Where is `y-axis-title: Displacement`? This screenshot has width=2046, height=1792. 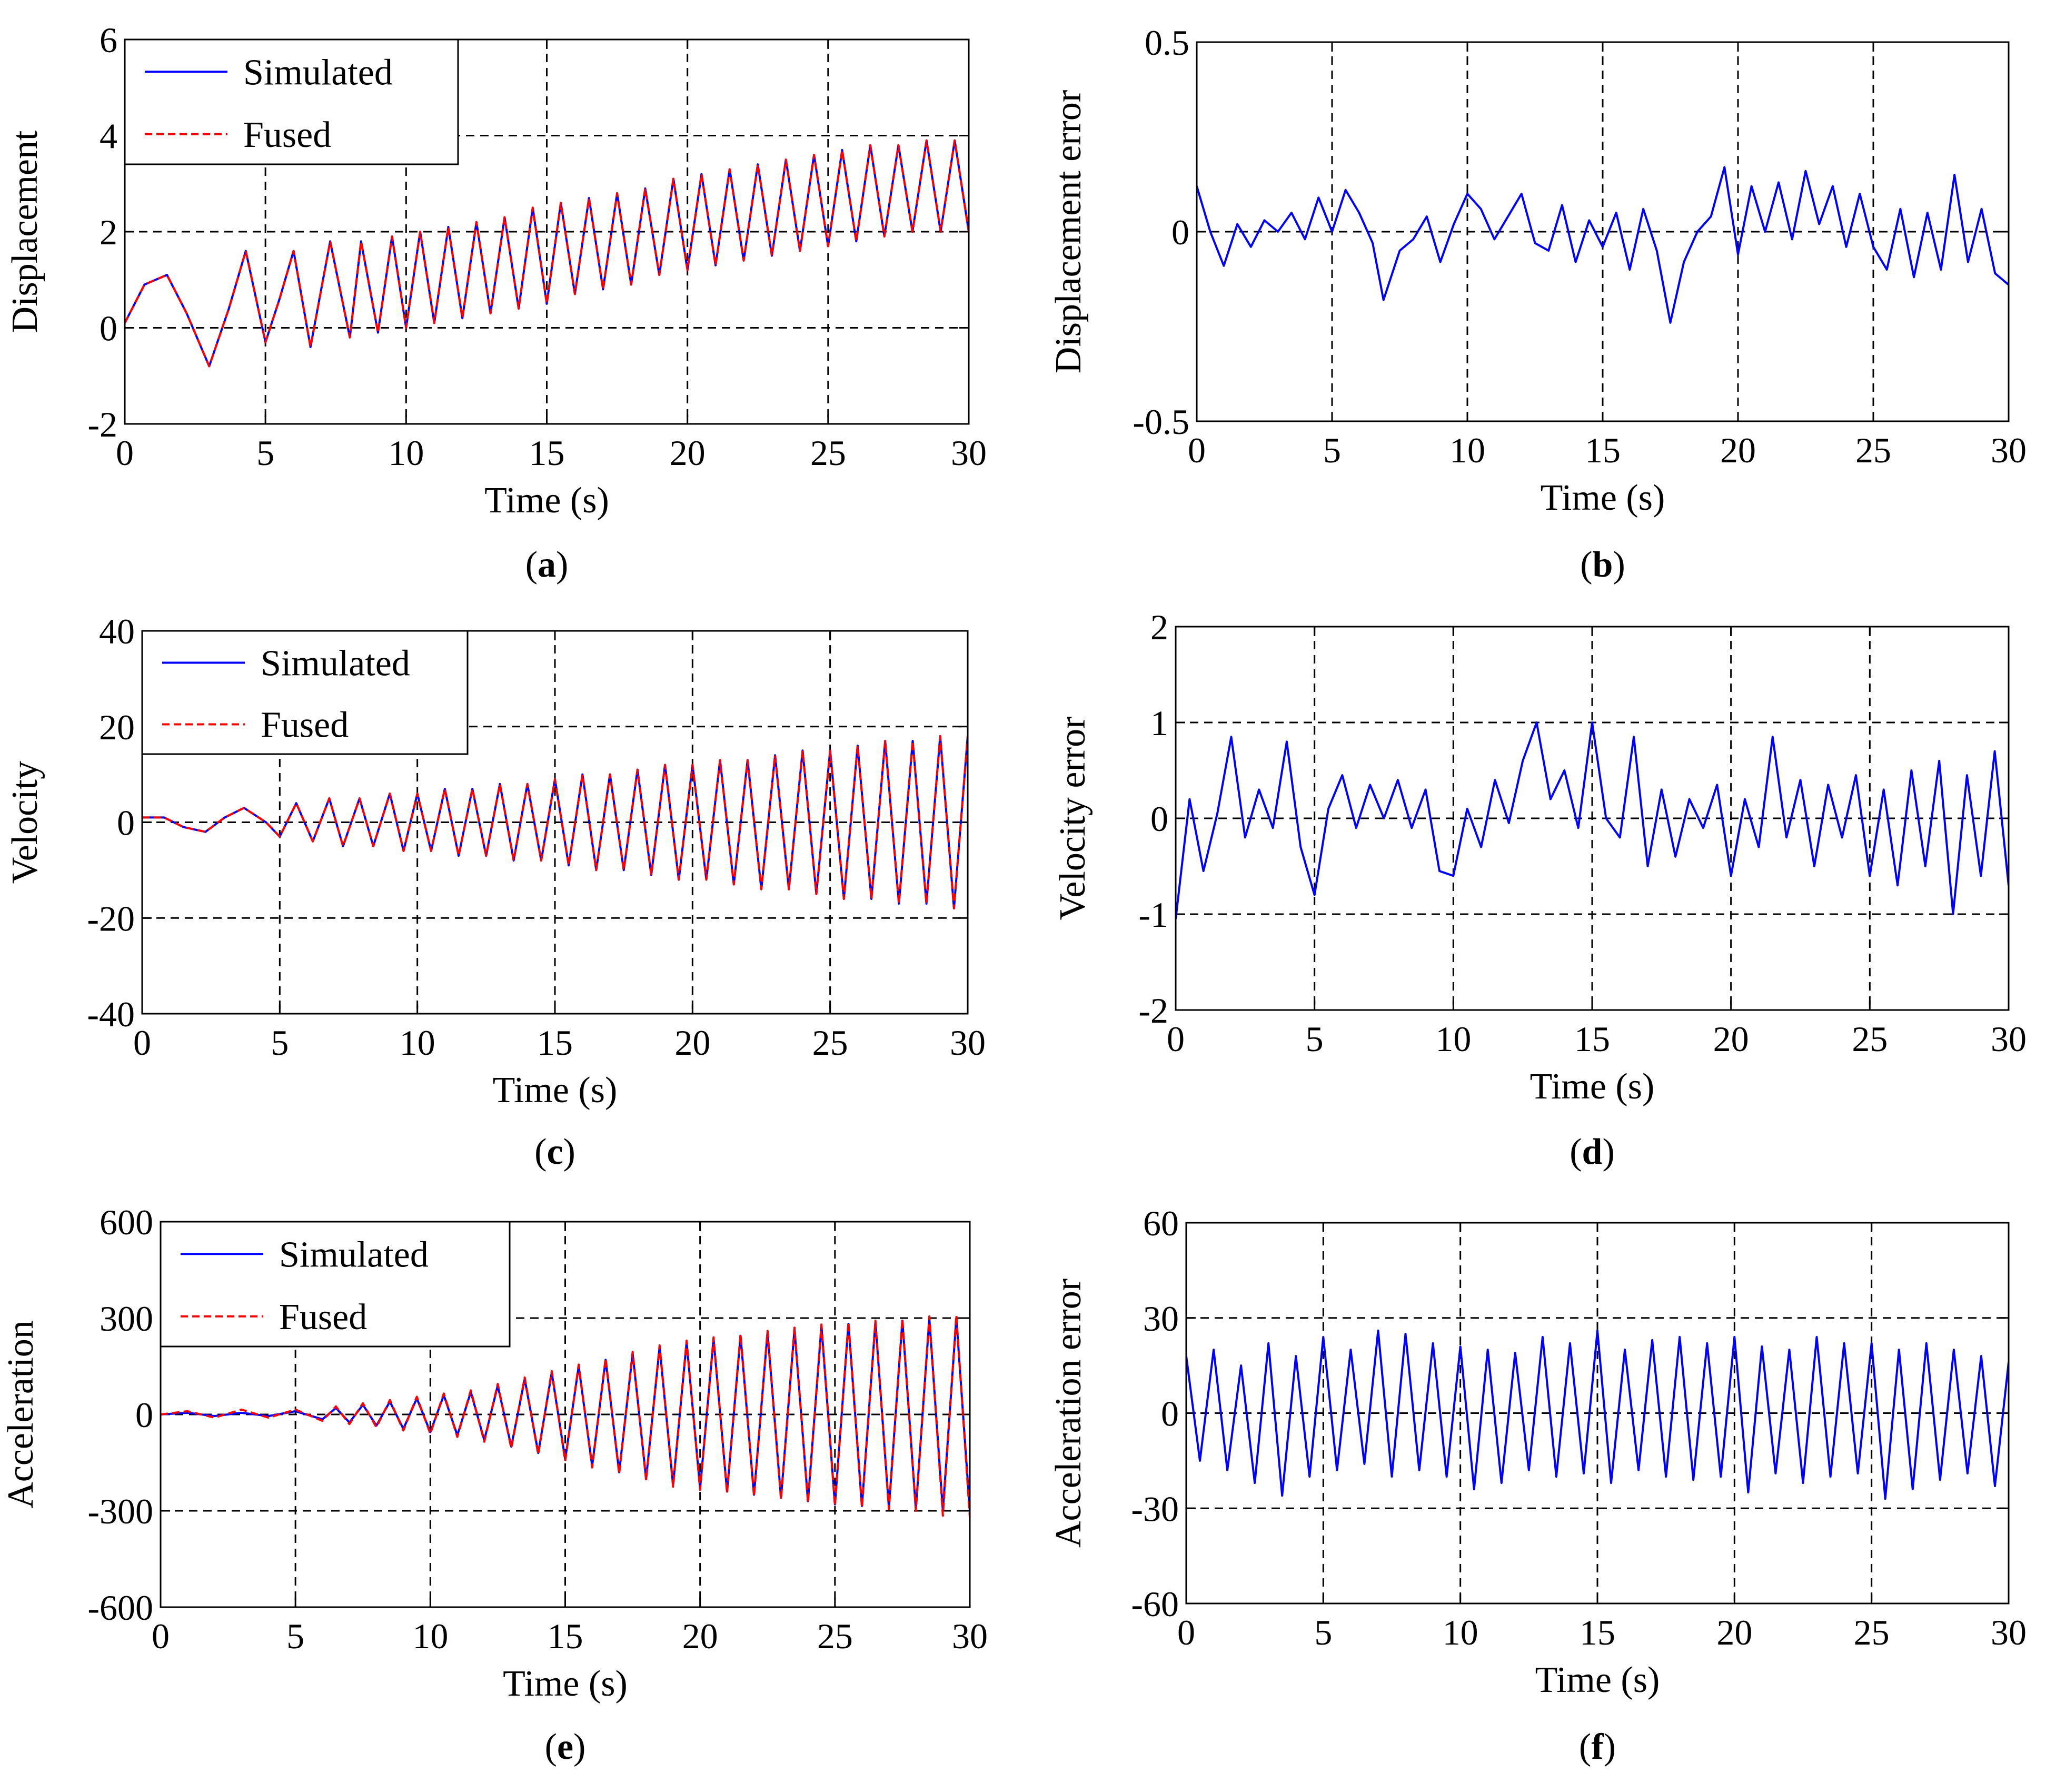 y-axis-title: Displacement is located at coordinates (25, 232).